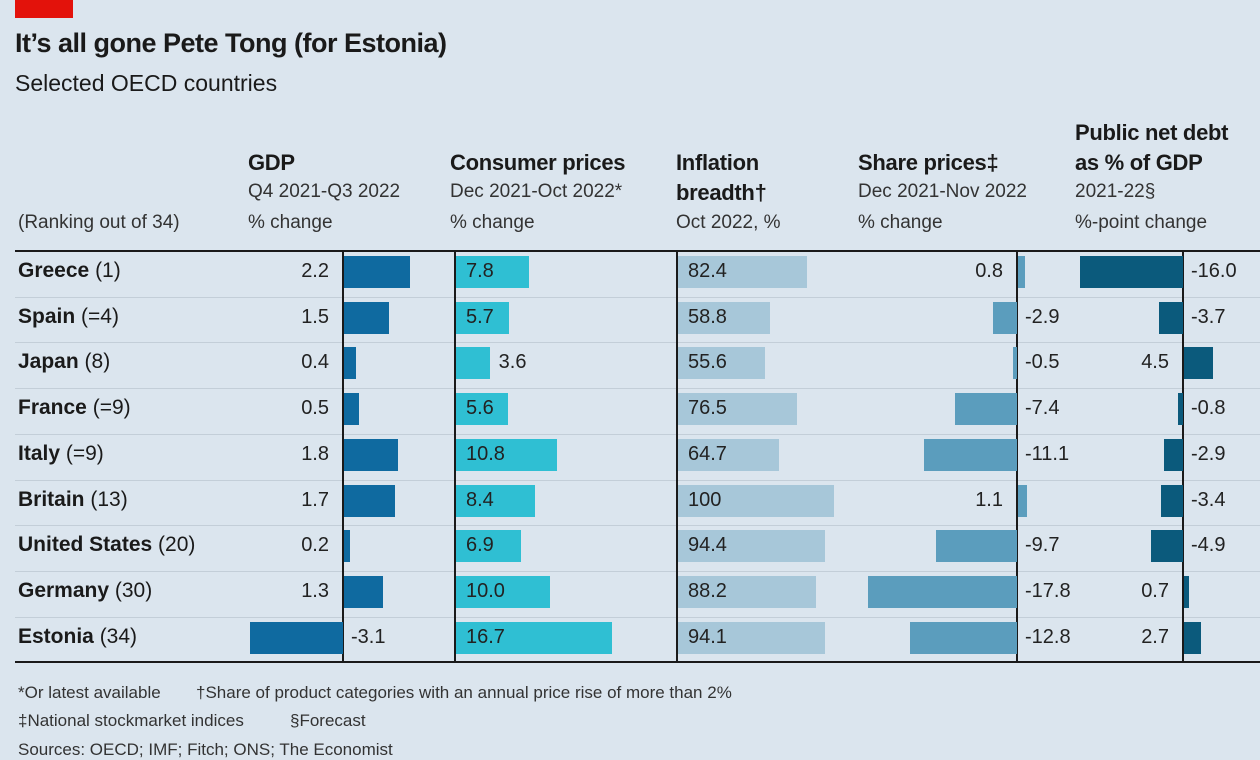  I want to click on shares-value-label: -17.8, so click(1048, 590).